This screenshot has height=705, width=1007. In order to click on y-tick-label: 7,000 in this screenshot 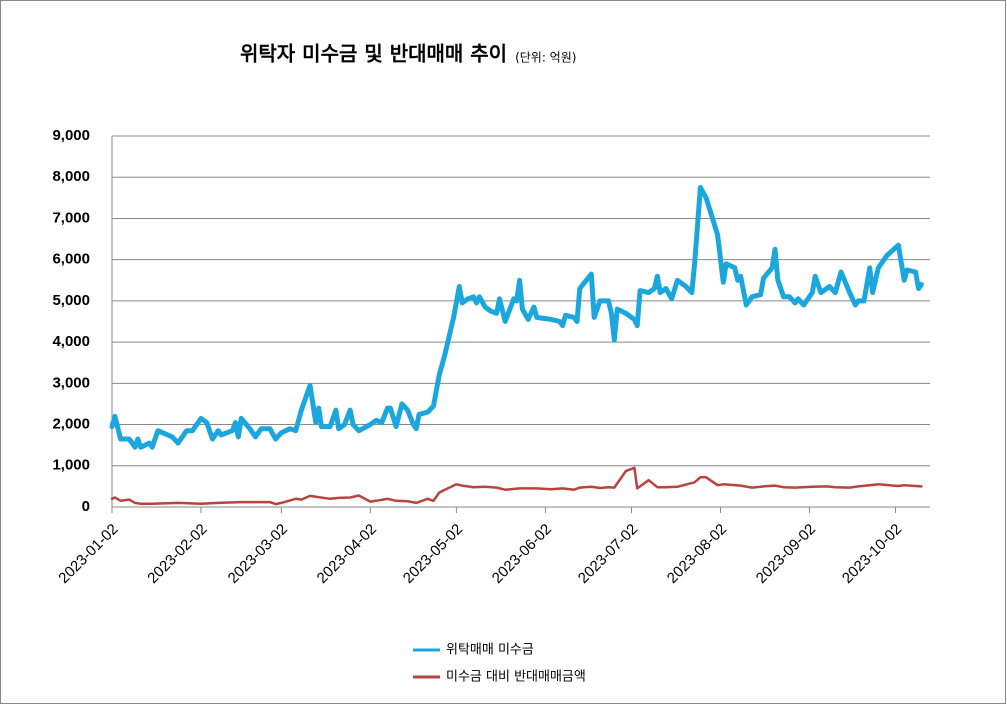, I will do `click(71, 217)`.